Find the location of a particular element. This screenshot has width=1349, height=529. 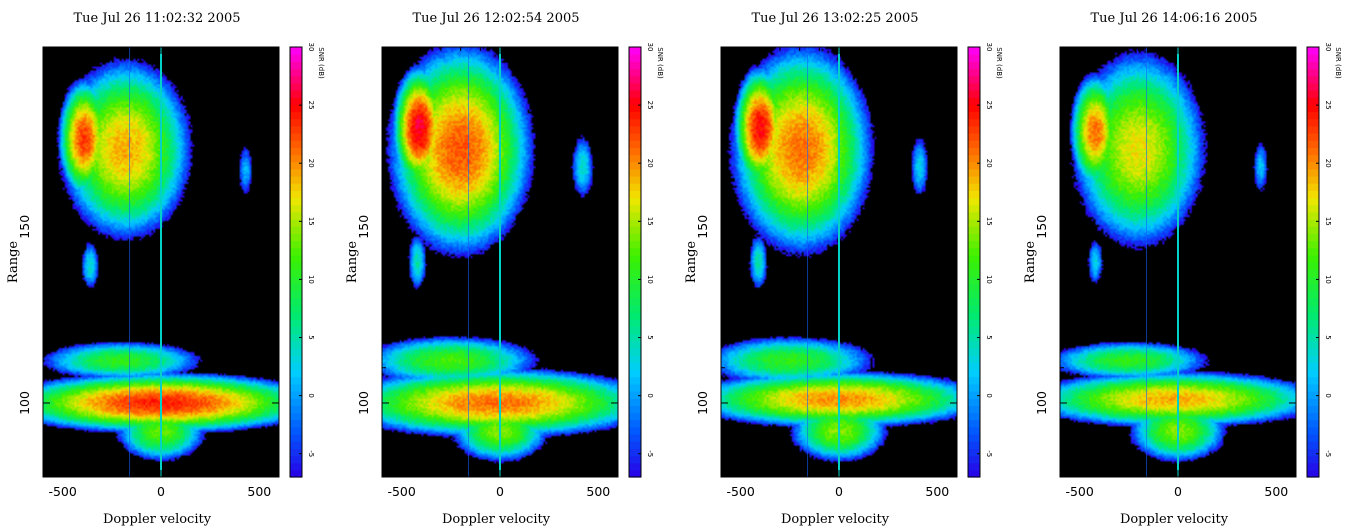

x-tick-label: -500 is located at coordinates (740, 491).